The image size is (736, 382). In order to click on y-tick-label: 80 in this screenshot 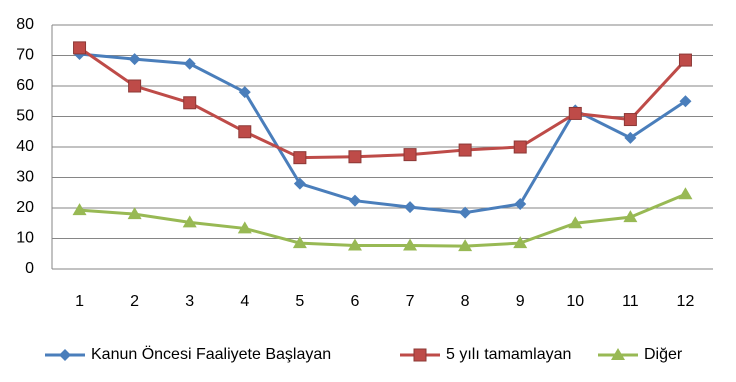, I will do `click(25, 24)`.